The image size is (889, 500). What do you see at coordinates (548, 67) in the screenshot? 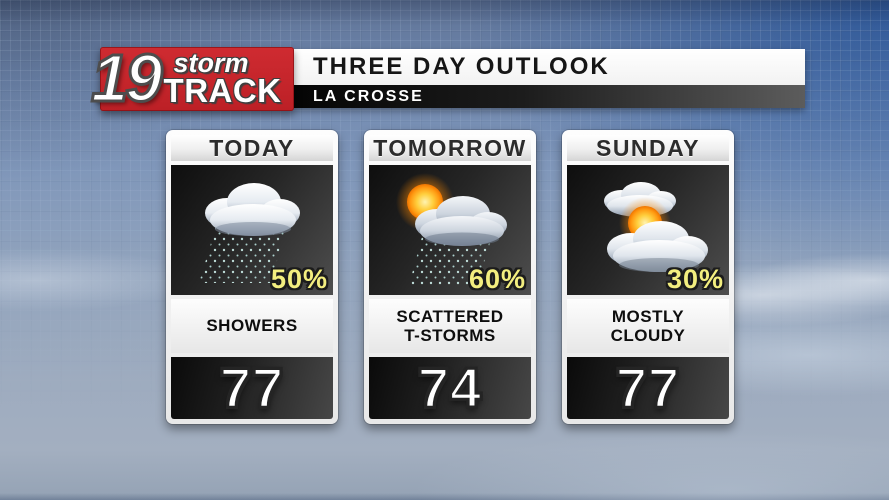
I see `page-title: THREE DAY OUTLOOK` at bounding box center [548, 67].